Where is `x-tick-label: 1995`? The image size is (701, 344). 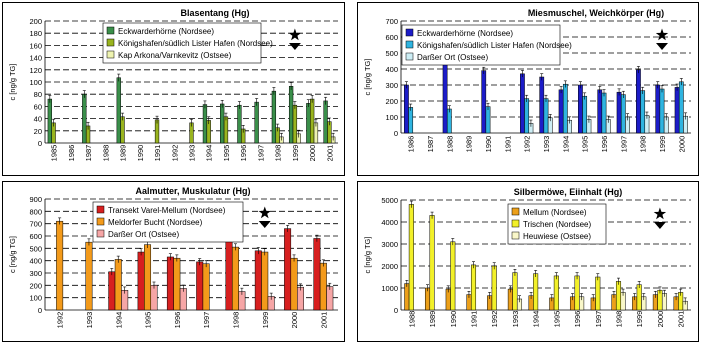 x-tick-label: 1995 is located at coordinates (226, 153).